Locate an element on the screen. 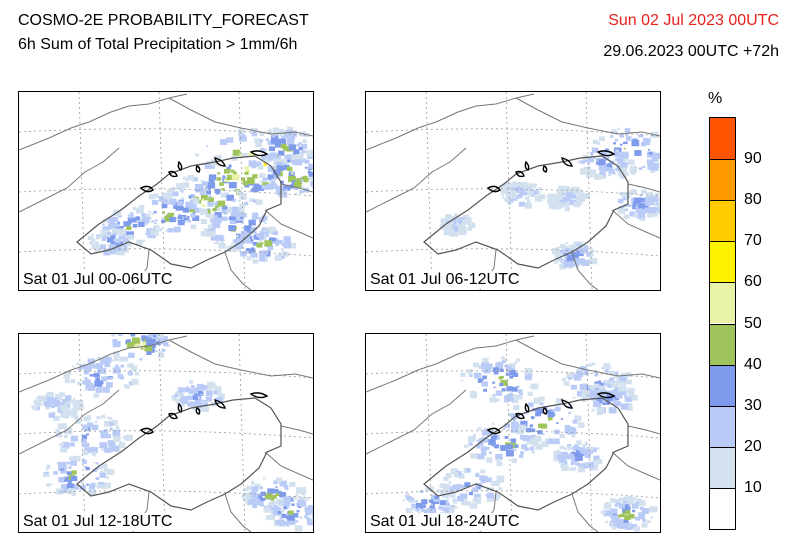  country-border is located at coordinates (179, 212).